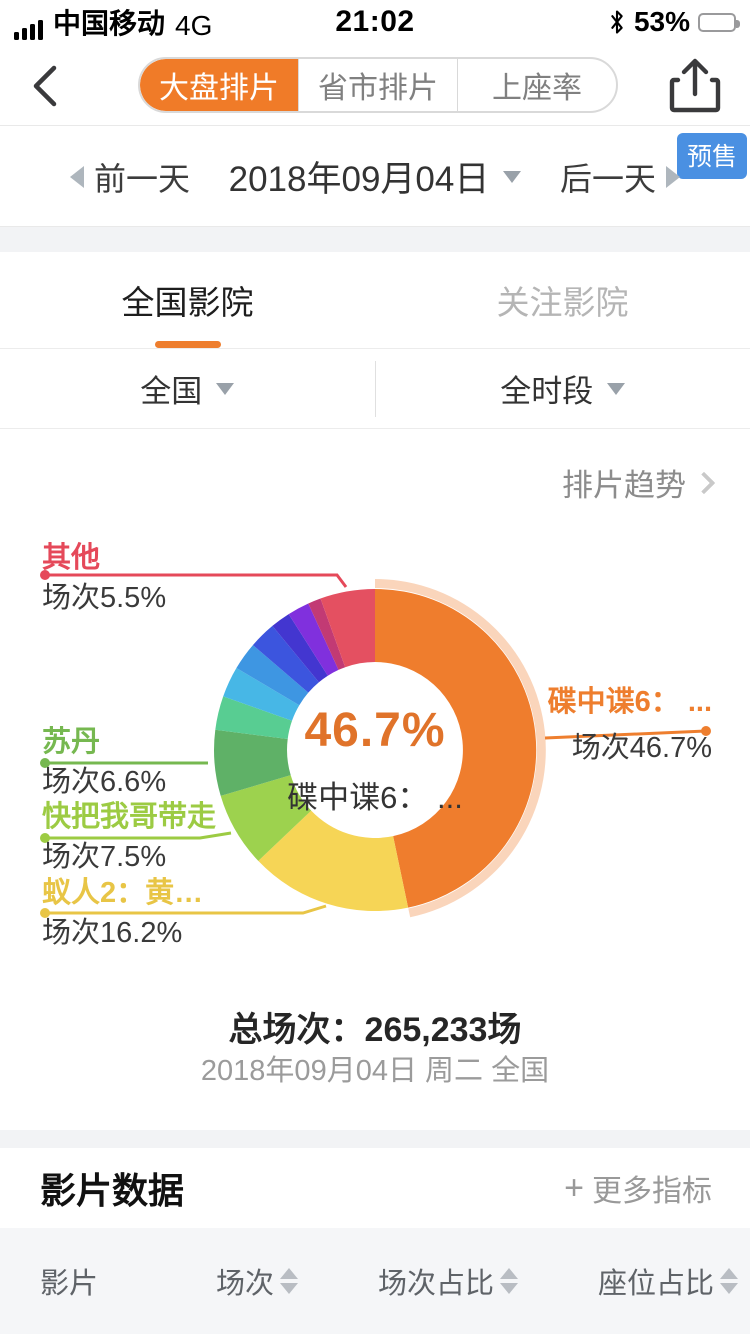  I want to click on filter-bar: 全国 全时段, so click(375, 389).